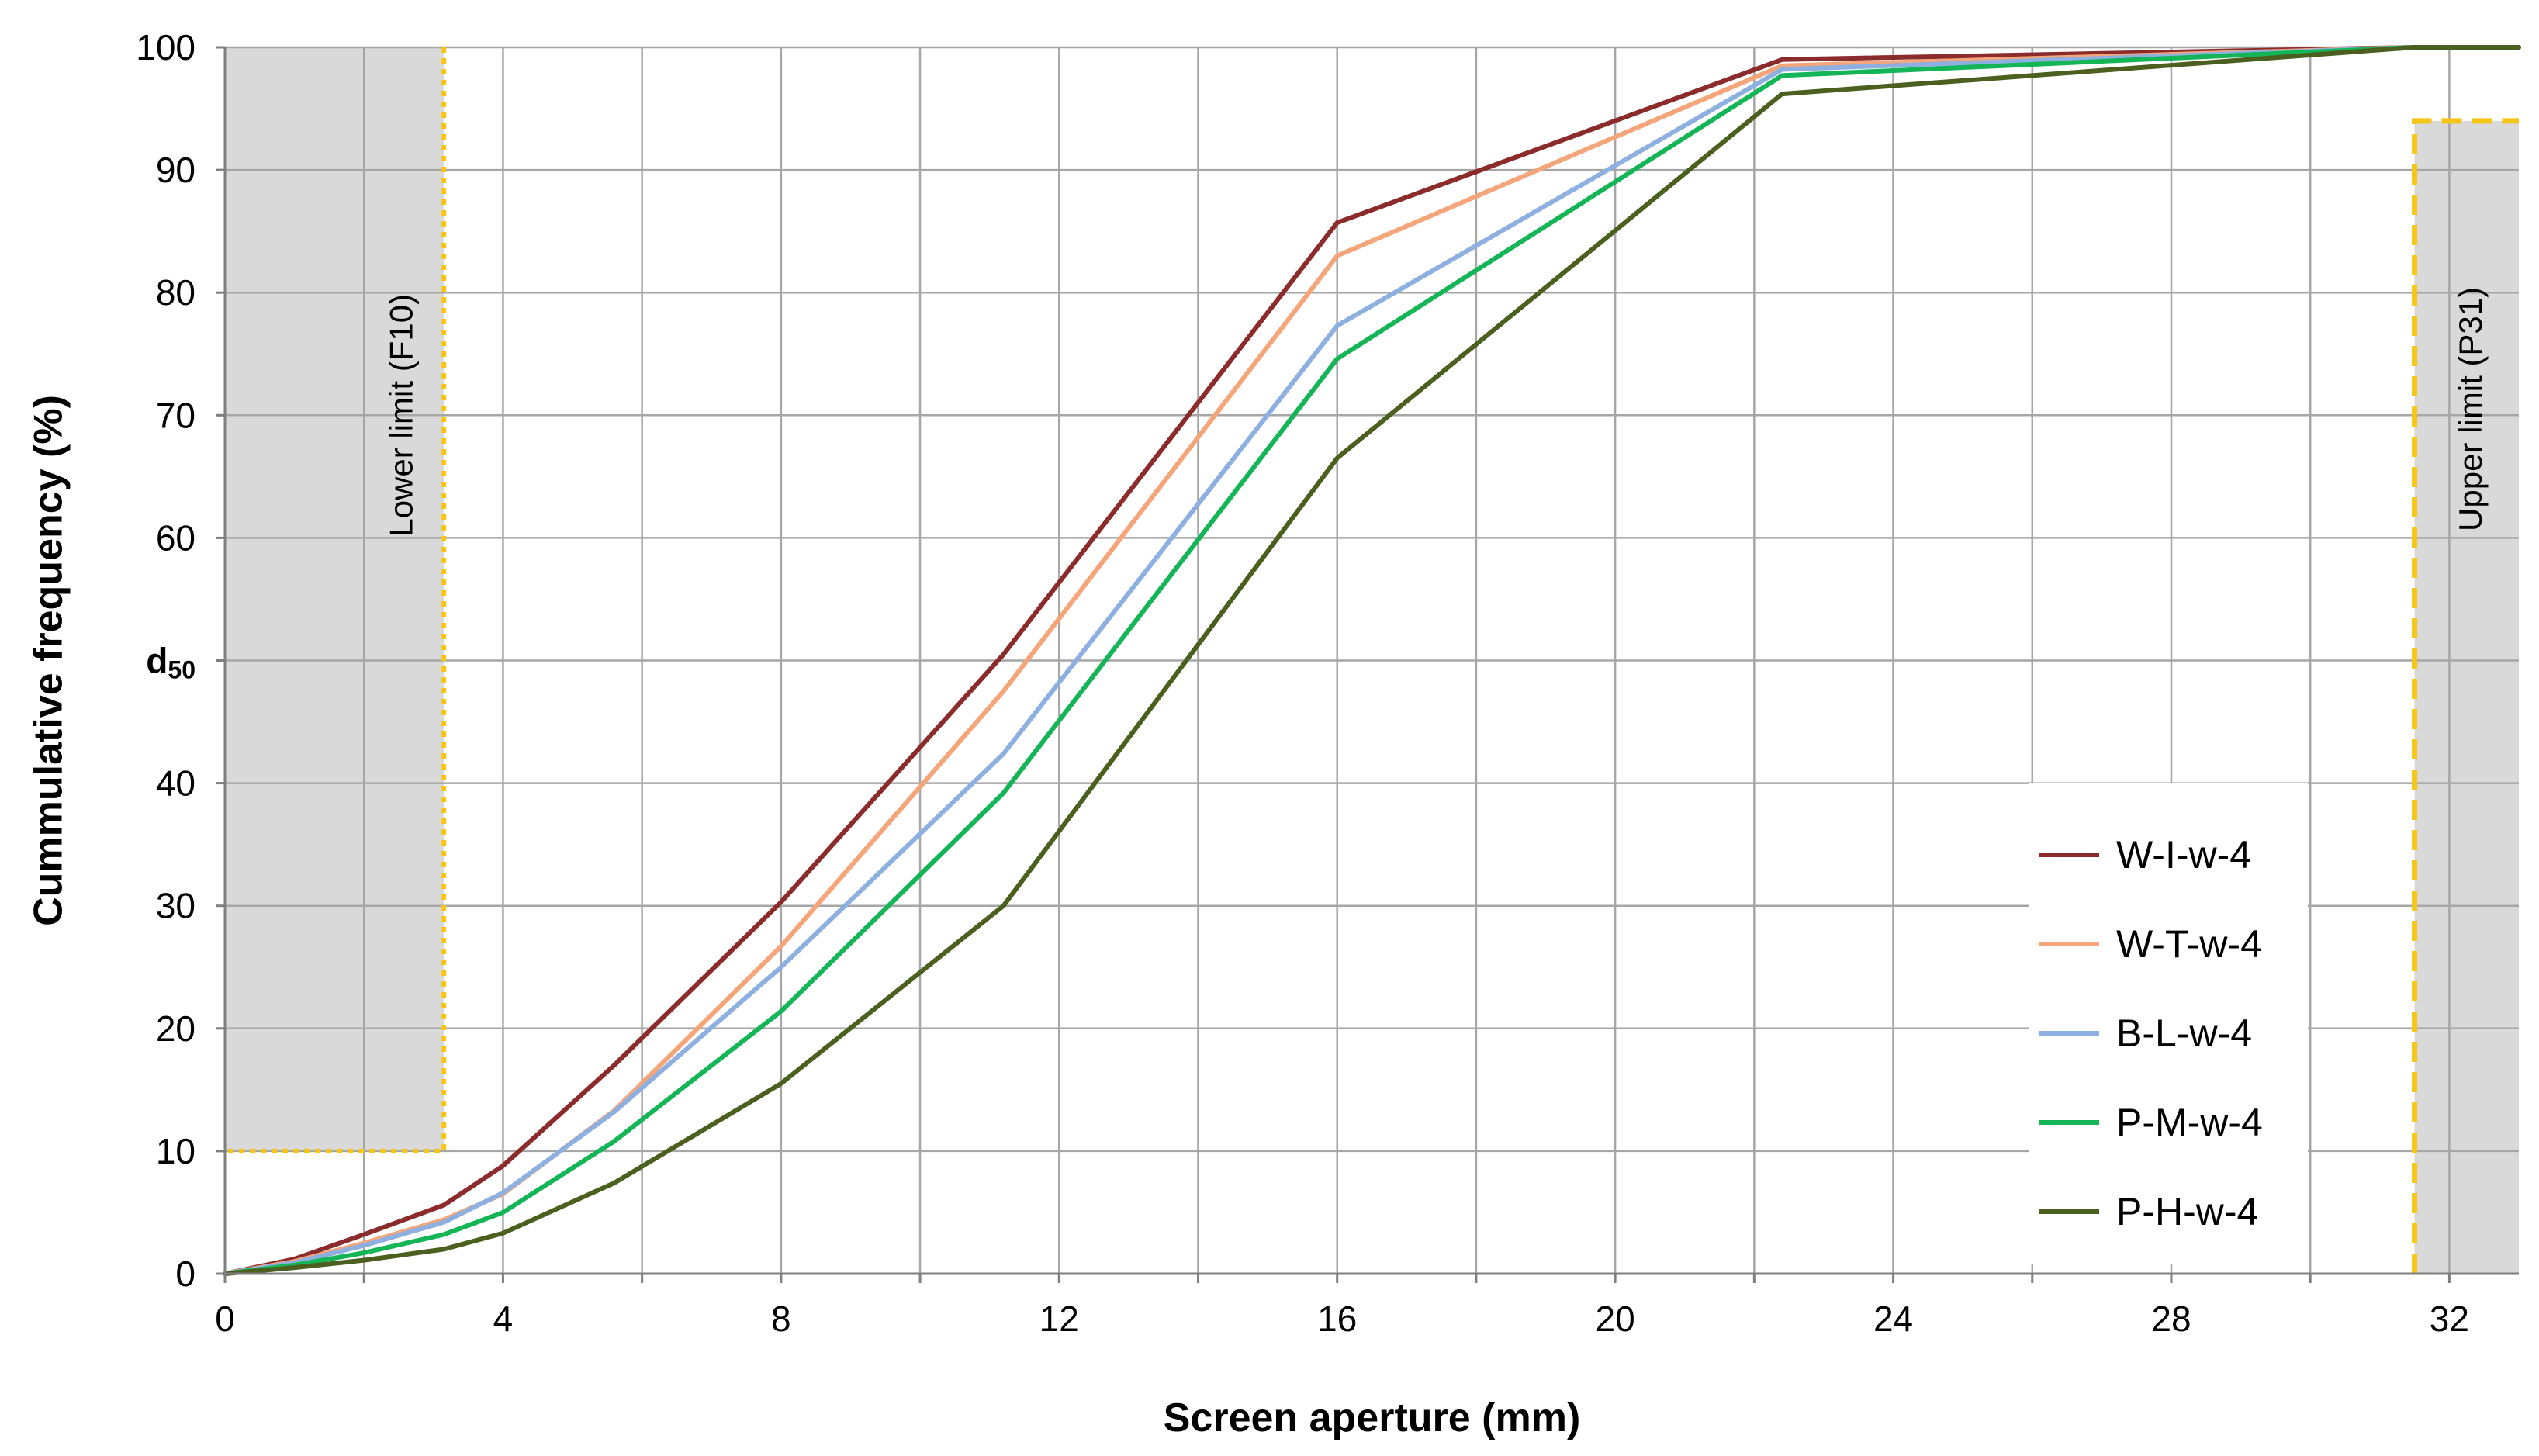 The height and width of the screenshot is (1456, 2539). What do you see at coordinates (400, 415) in the screenshot?
I see `limit-region-label-0: Lower limit (F10)` at bounding box center [400, 415].